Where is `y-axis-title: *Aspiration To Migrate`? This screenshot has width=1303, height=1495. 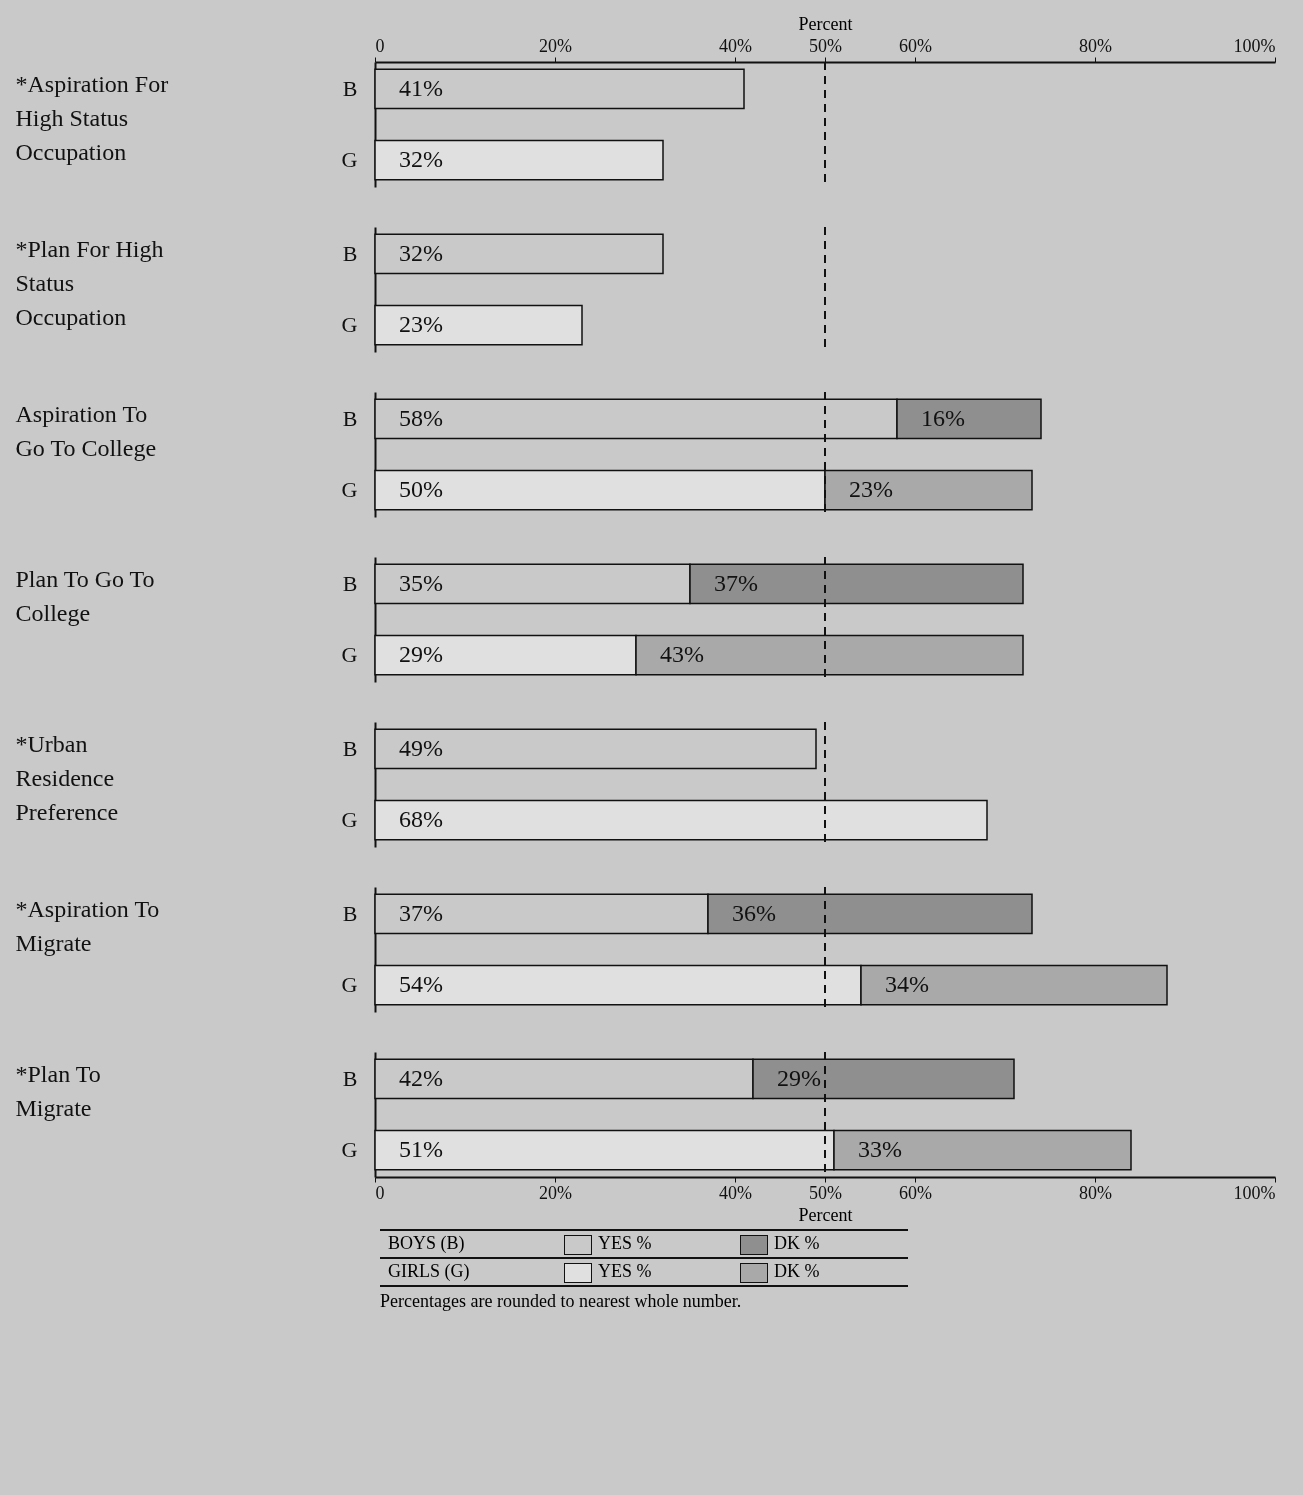
y-axis-title: *Aspiration To Migrate is located at coordinates (87, 925).